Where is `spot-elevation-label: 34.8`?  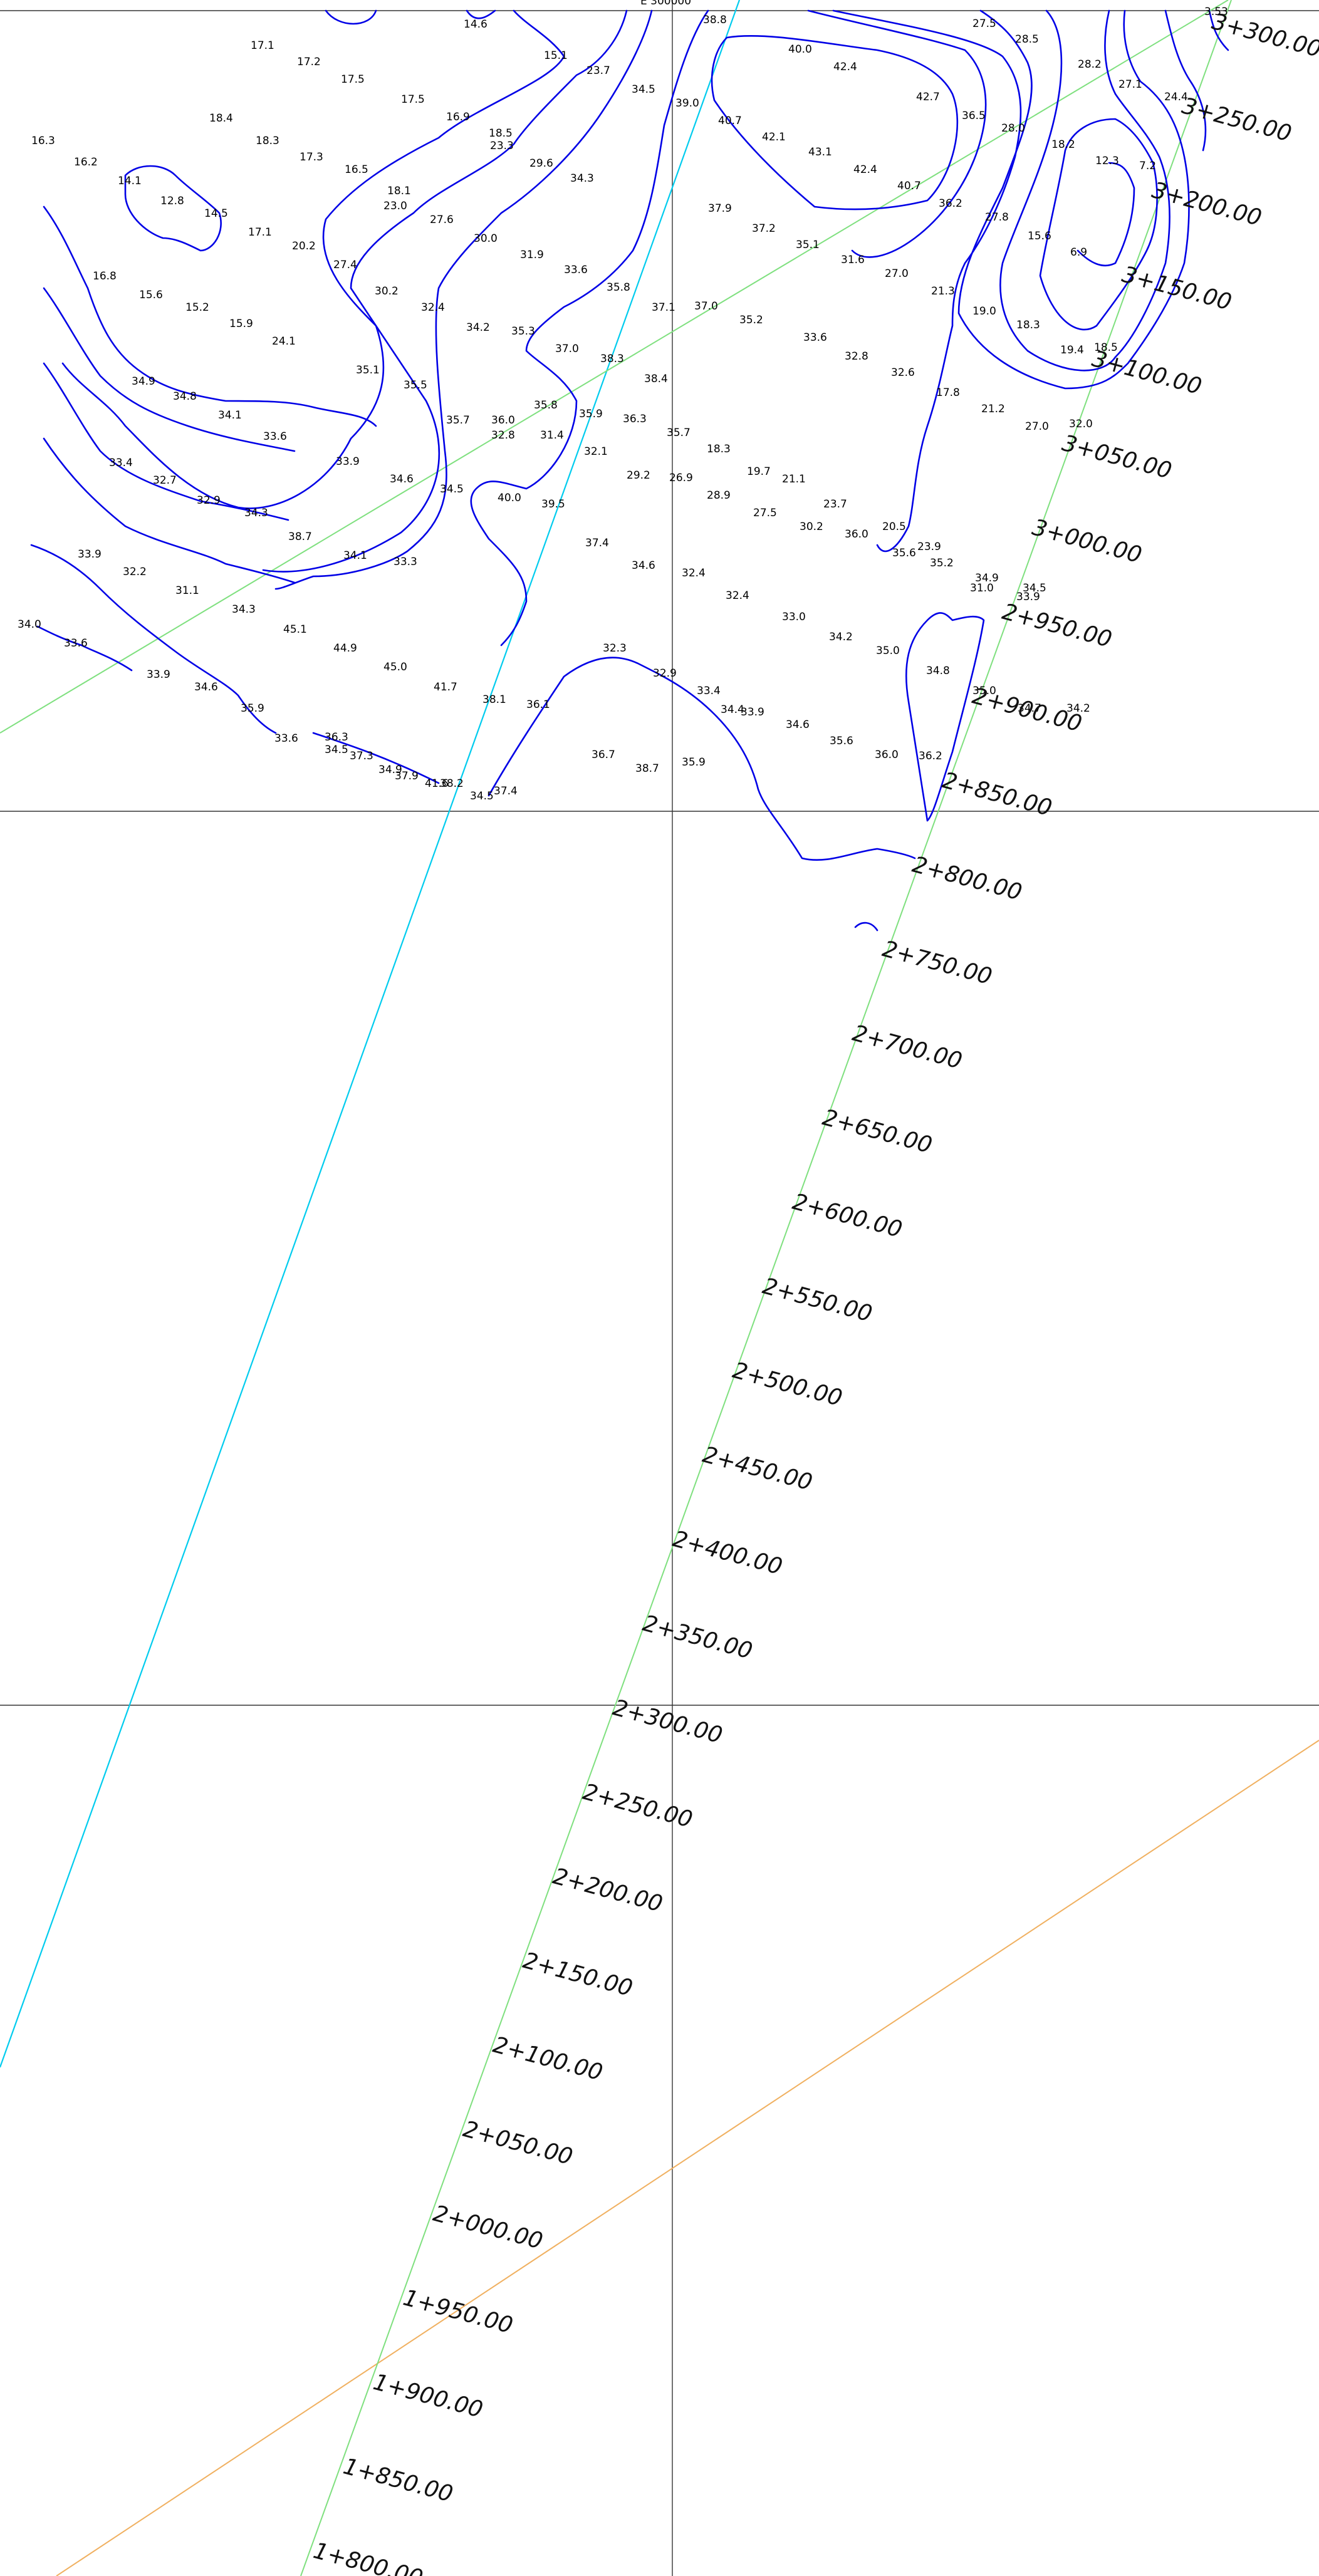
spot-elevation-label: 34.8 is located at coordinates (938, 671).